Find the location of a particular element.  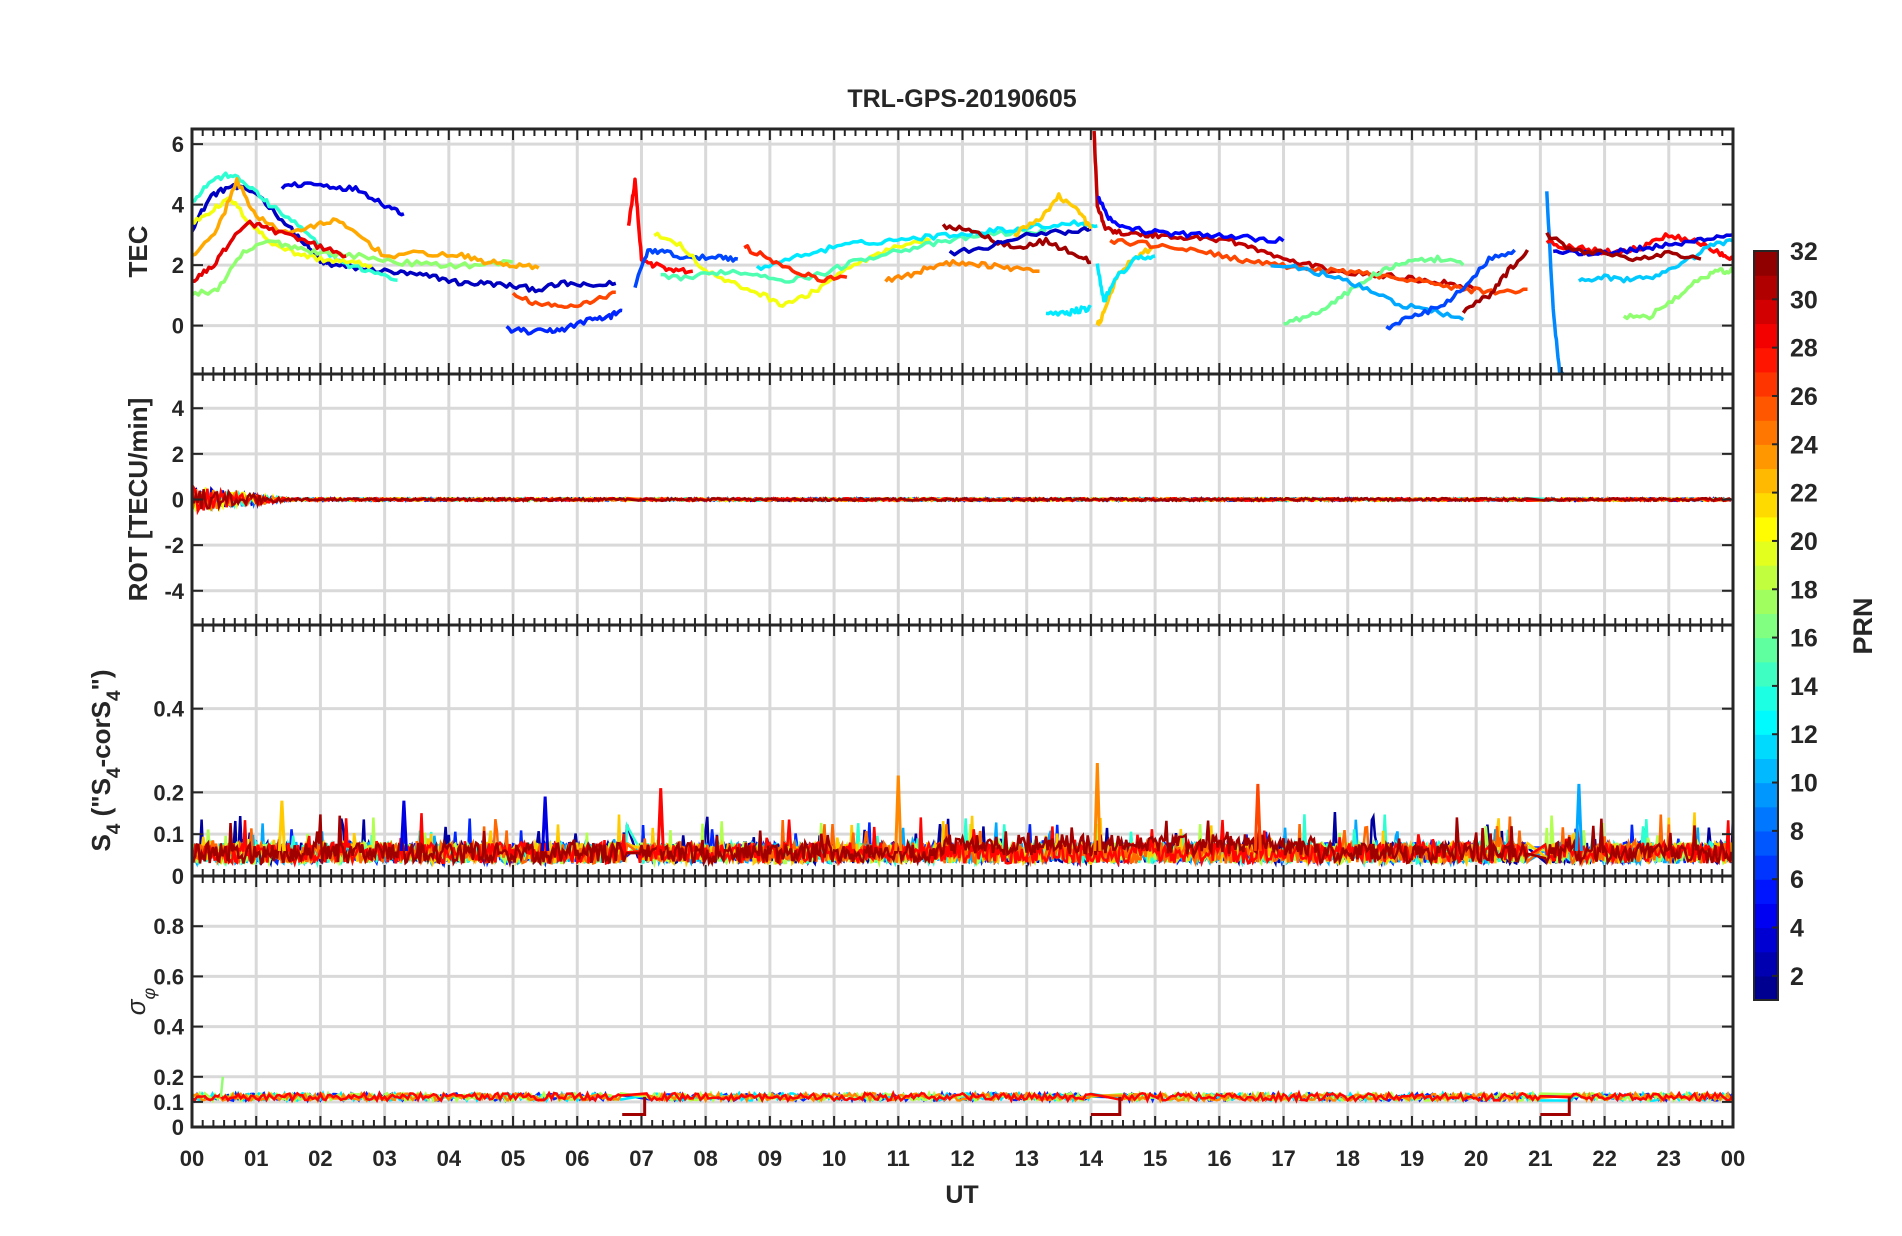

x-tick-label: 07 is located at coordinates (641, 1158).